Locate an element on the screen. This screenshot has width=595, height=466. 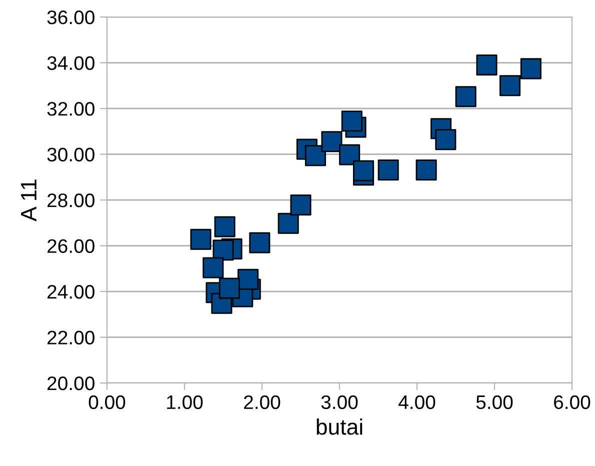
y-axis-title: A 11 is located at coordinates (28, 201).